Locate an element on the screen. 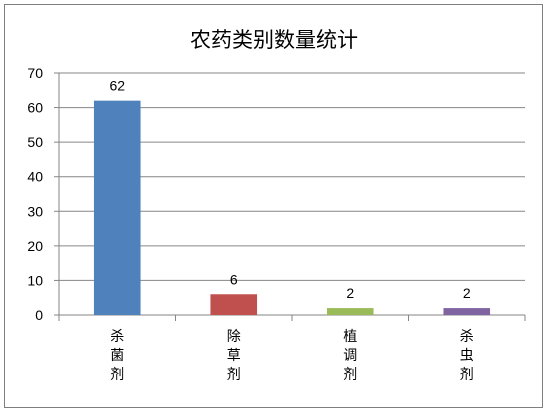 Image resolution: width=549 pixels, height=414 pixels. y-axis-ticks: 0 10 20 30 40 50 60 70 is located at coordinates (35, 194).